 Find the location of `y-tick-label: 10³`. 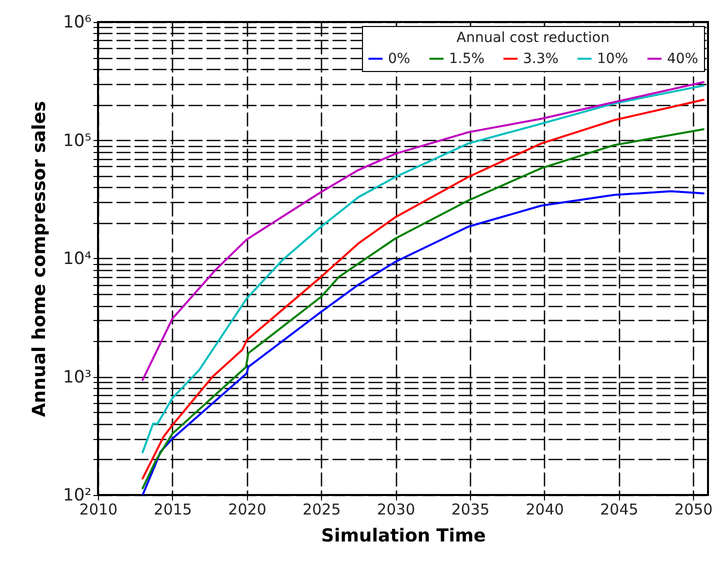

y-tick-label: 10³ is located at coordinates (77, 377).